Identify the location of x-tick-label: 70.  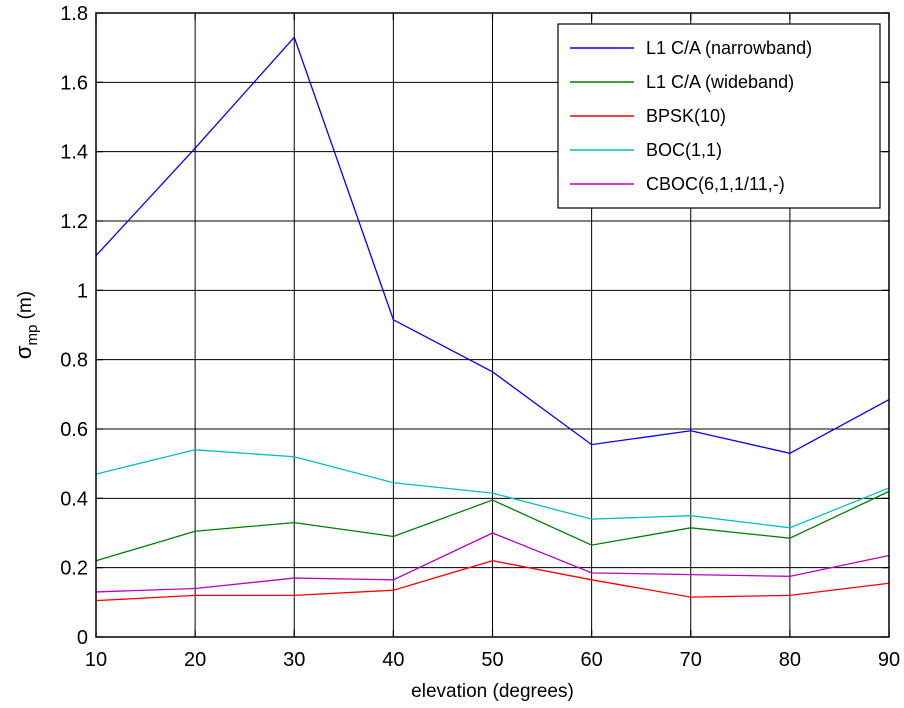
(691, 660).